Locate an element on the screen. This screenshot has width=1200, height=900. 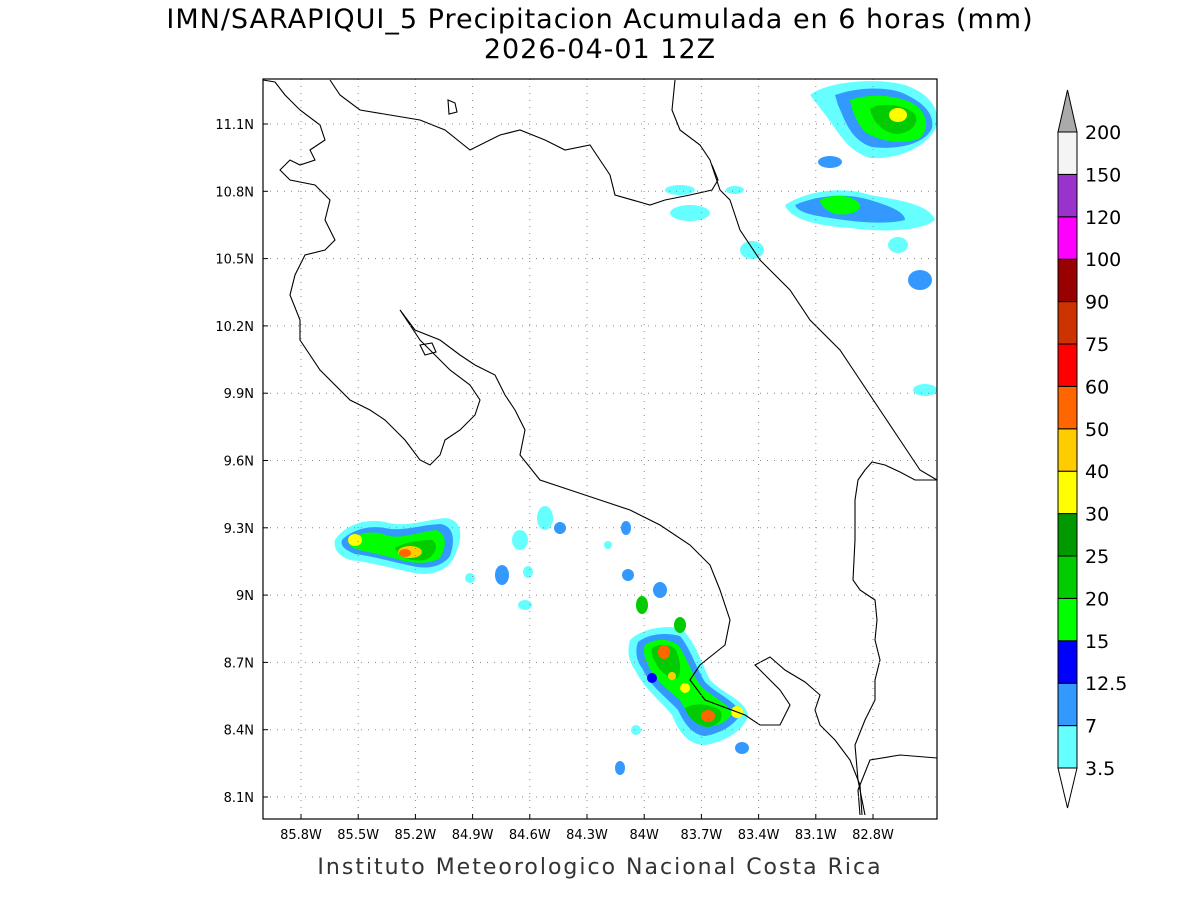
rain-cell-osa7 is located at coordinates (652, 678).